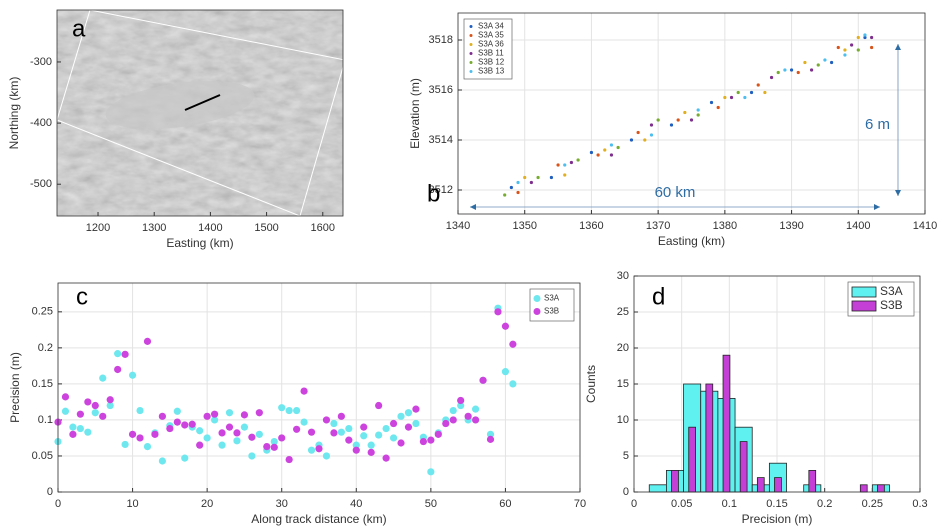  I want to click on y-axis-label: Precision (m), so click(15, 387).